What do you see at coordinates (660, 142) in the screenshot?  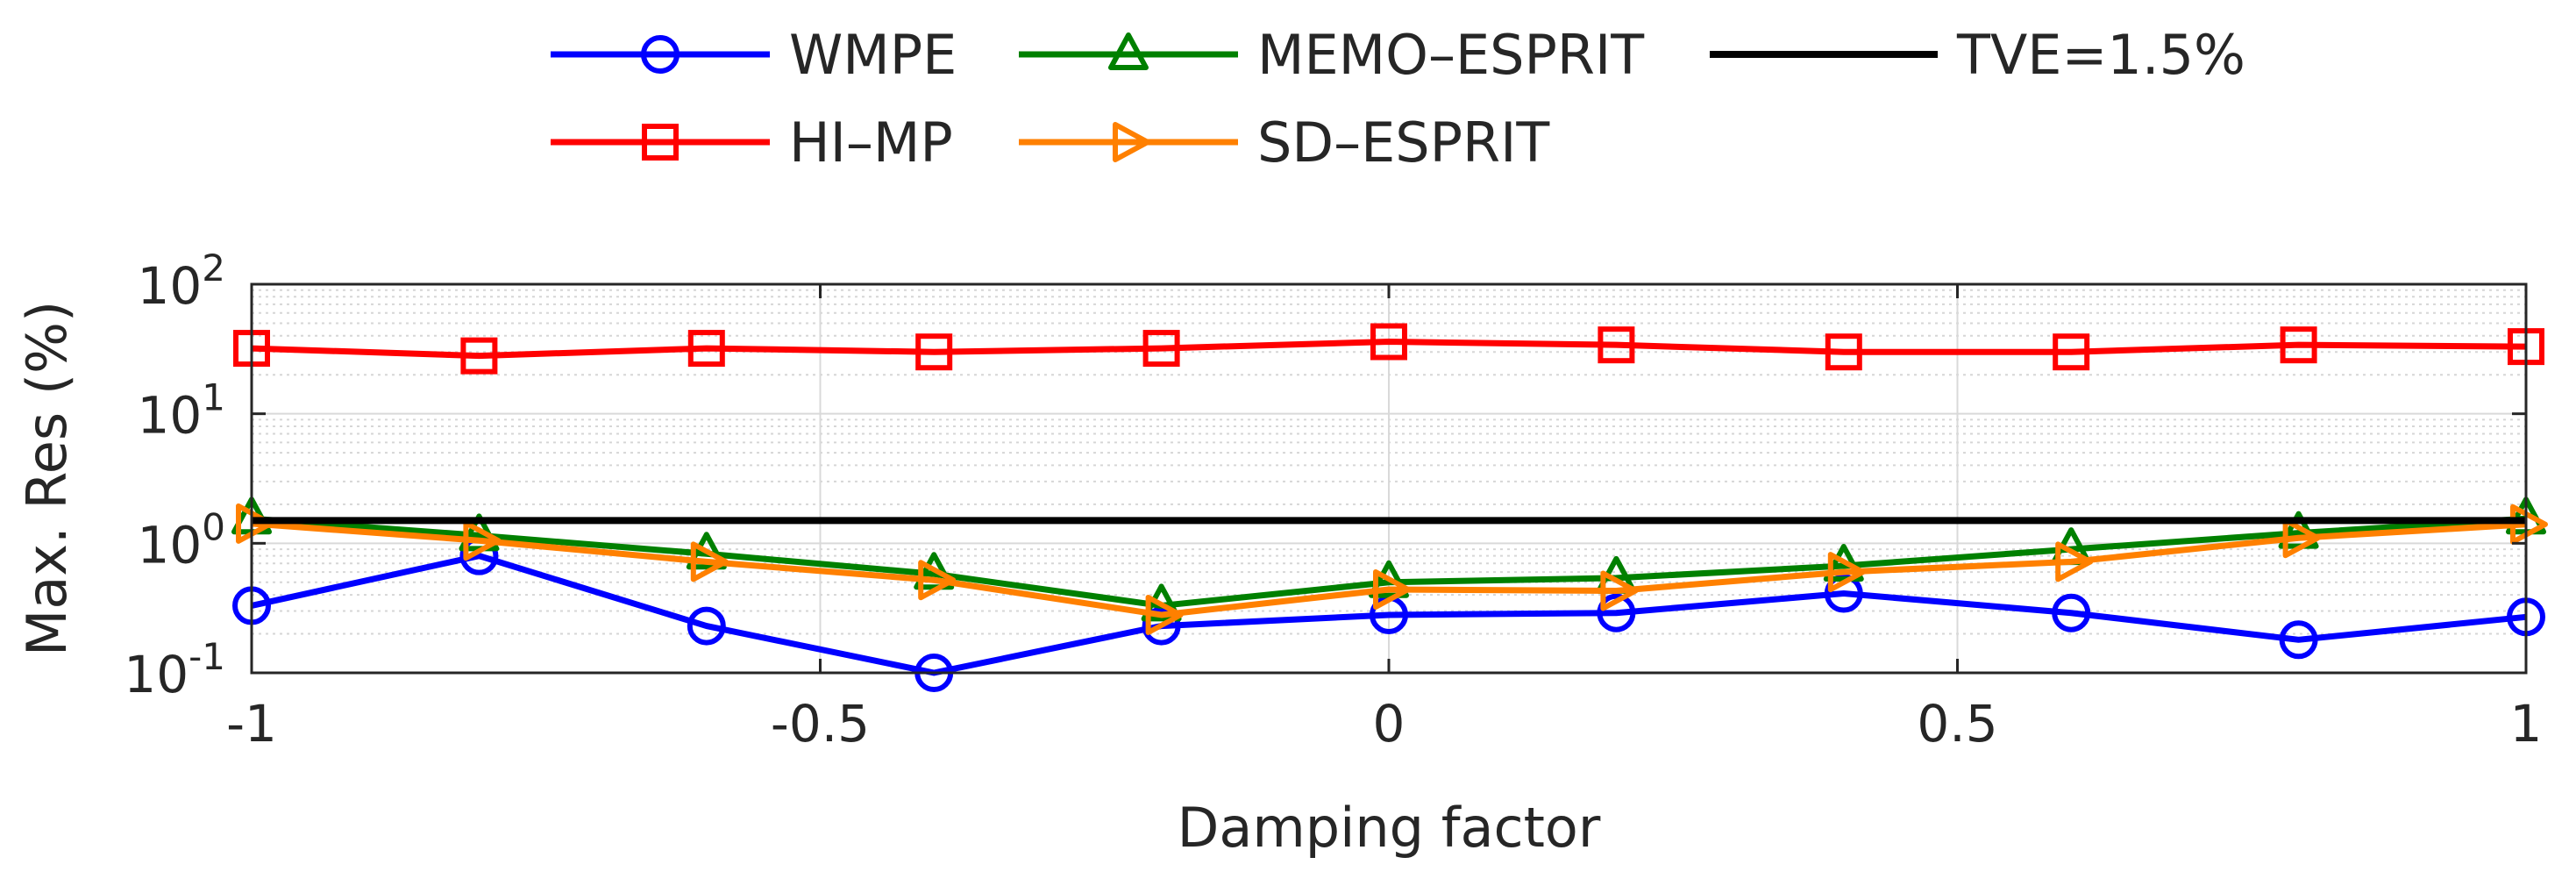 I see `legend-marker-hi-mp` at bounding box center [660, 142].